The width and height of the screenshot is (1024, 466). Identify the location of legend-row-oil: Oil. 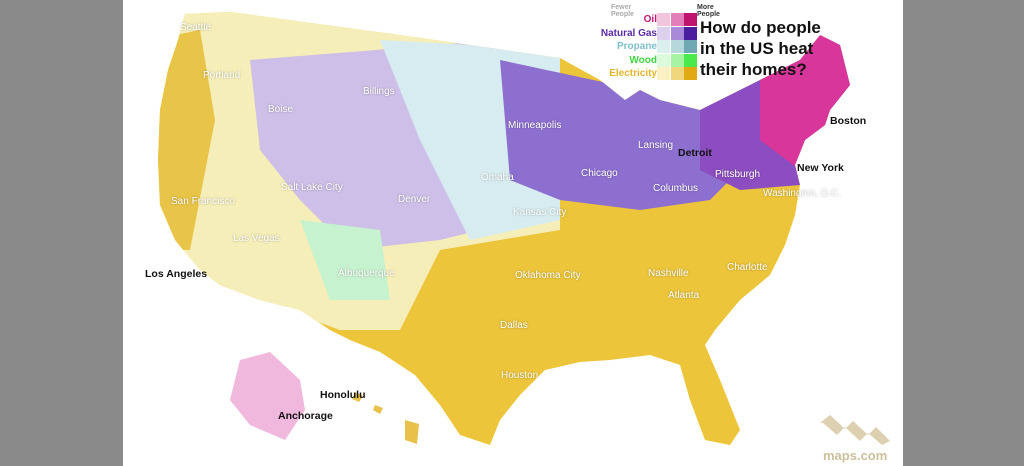
(646, 19).